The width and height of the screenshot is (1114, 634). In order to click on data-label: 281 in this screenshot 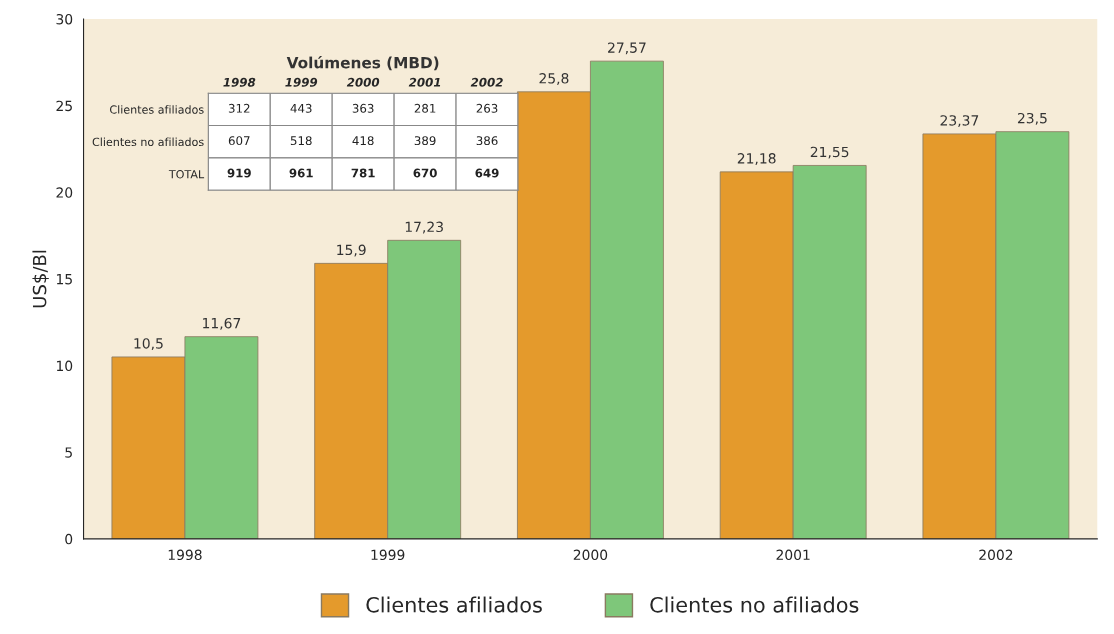, I will do `click(425, 108)`.